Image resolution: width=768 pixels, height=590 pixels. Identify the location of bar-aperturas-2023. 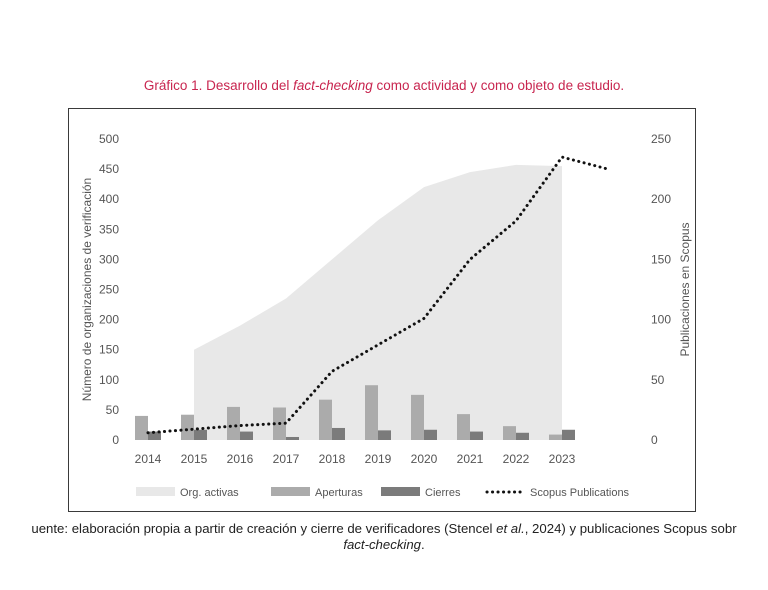
(555, 437).